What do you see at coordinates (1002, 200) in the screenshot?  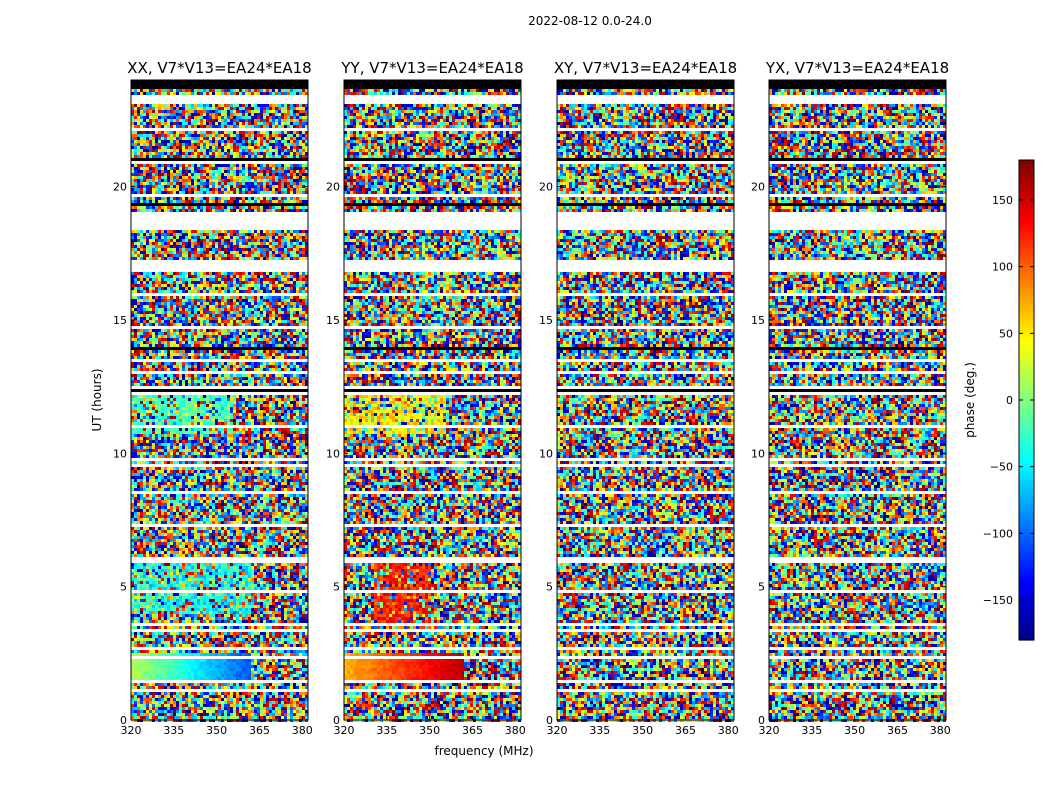 I see `colorbar-tick-label: 150` at bounding box center [1002, 200].